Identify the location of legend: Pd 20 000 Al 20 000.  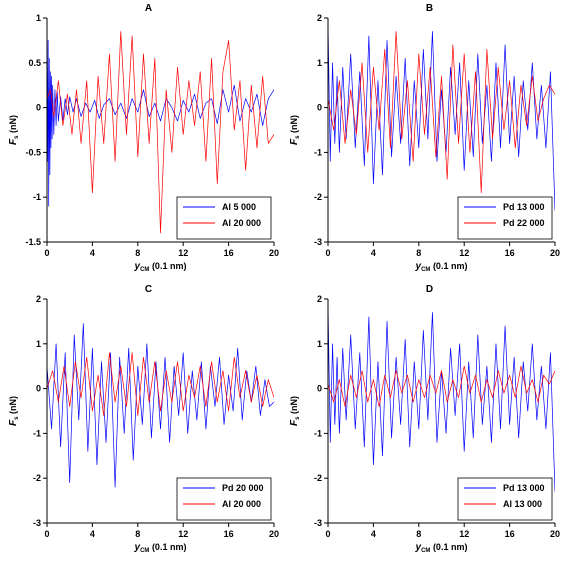
(224, 499).